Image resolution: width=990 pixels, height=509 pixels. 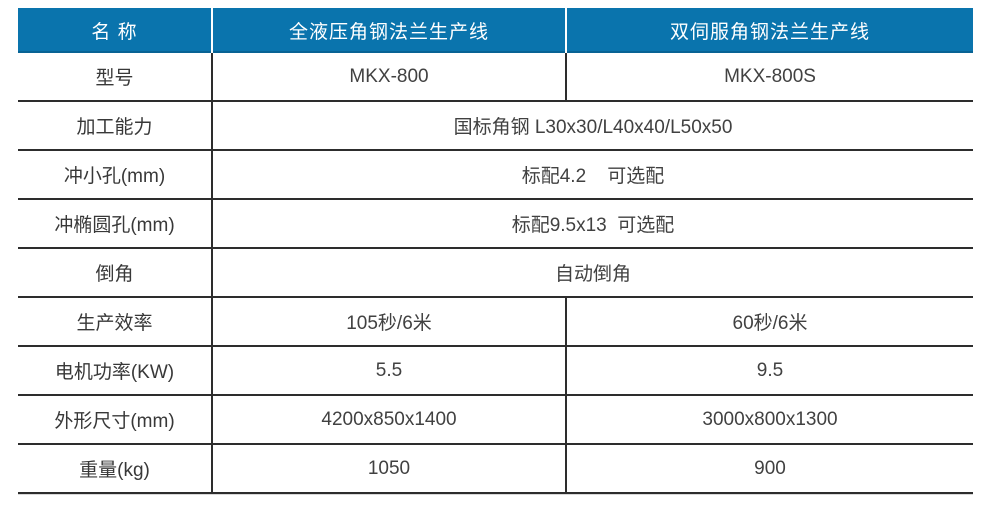 What do you see at coordinates (115, 419) in the screenshot?
I see `row-label: 外形尺寸(mm)` at bounding box center [115, 419].